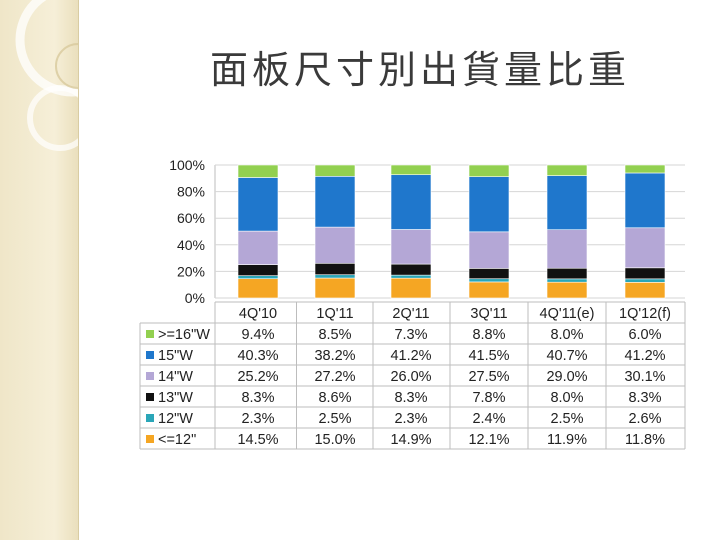 Image resolution: width=720 pixels, height=540 pixels. What do you see at coordinates (46, 75) in the screenshot?
I see `ring-ornament` at bounding box center [46, 75].